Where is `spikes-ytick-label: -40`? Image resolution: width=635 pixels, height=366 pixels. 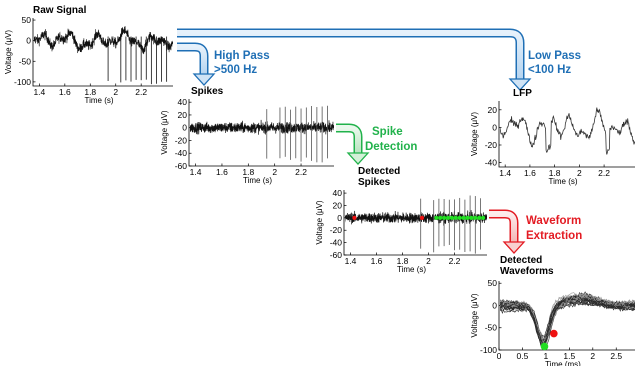
spikes-ytick-label: -40 is located at coordinates (181, 153).